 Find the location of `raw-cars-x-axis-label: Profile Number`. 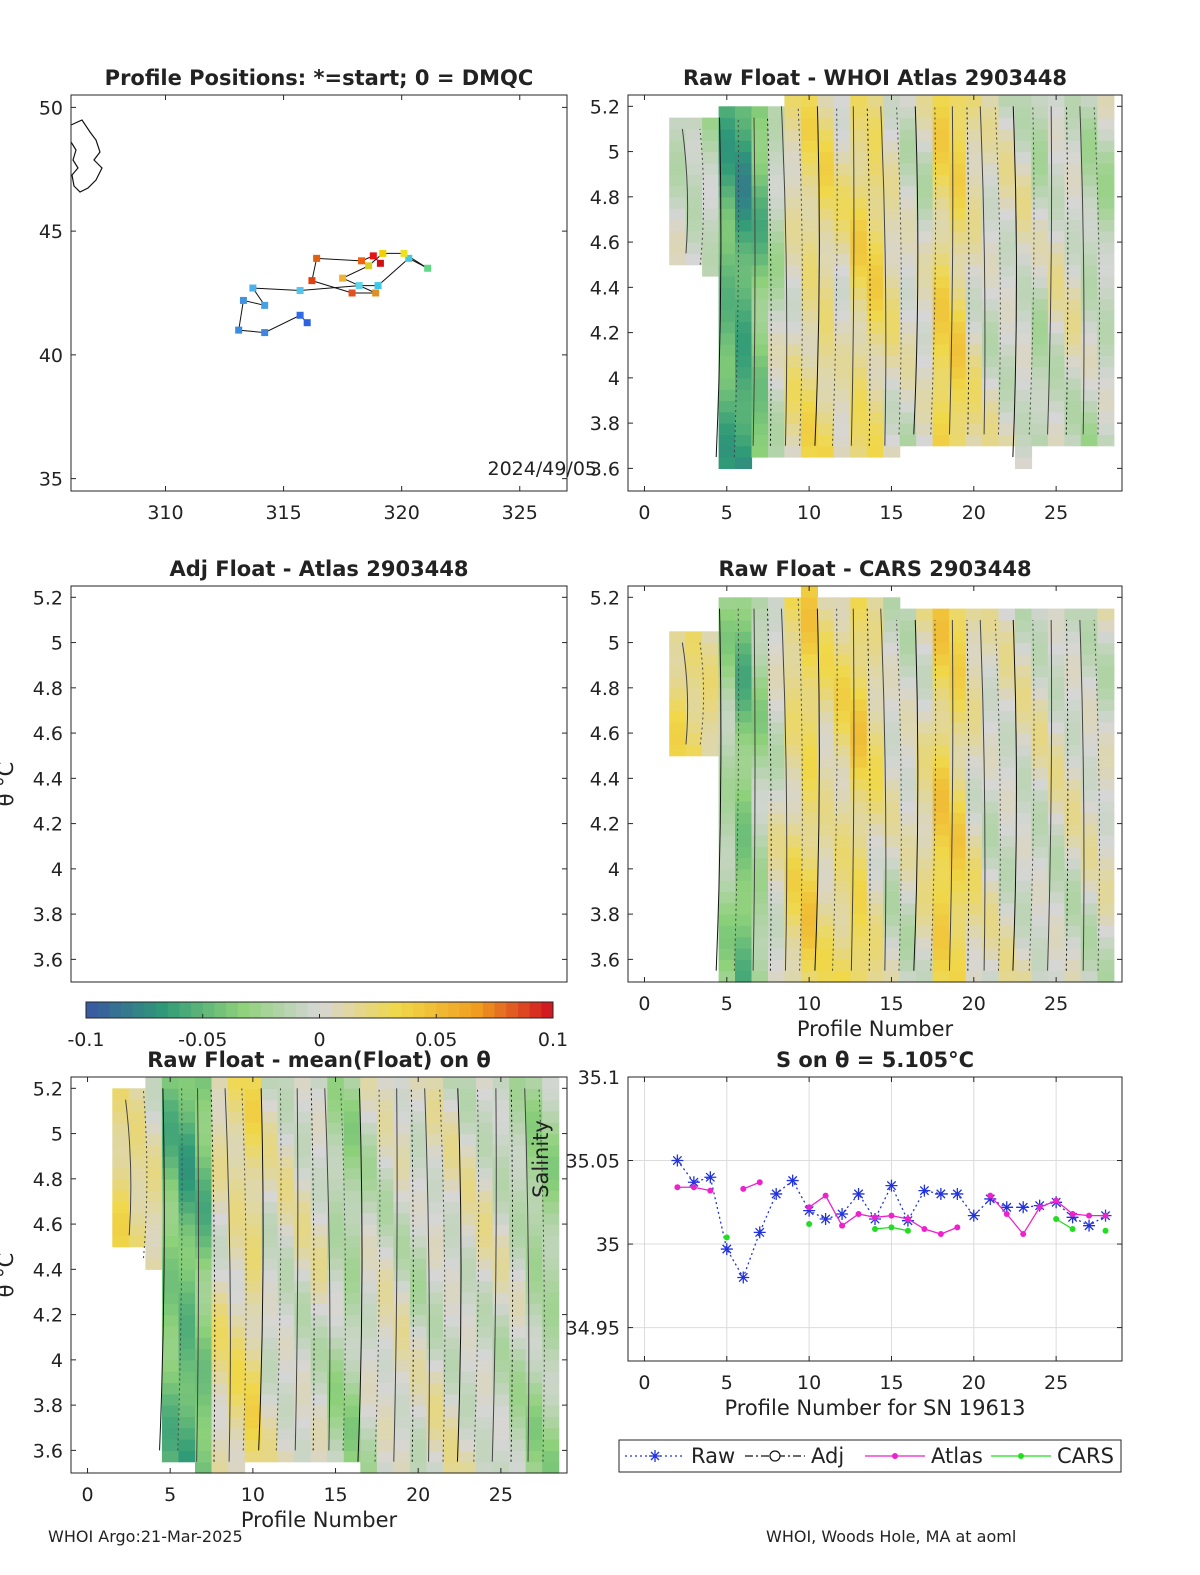

raw-cars-x-axis-label: Profile Number is located at coordinates (875, 1029).